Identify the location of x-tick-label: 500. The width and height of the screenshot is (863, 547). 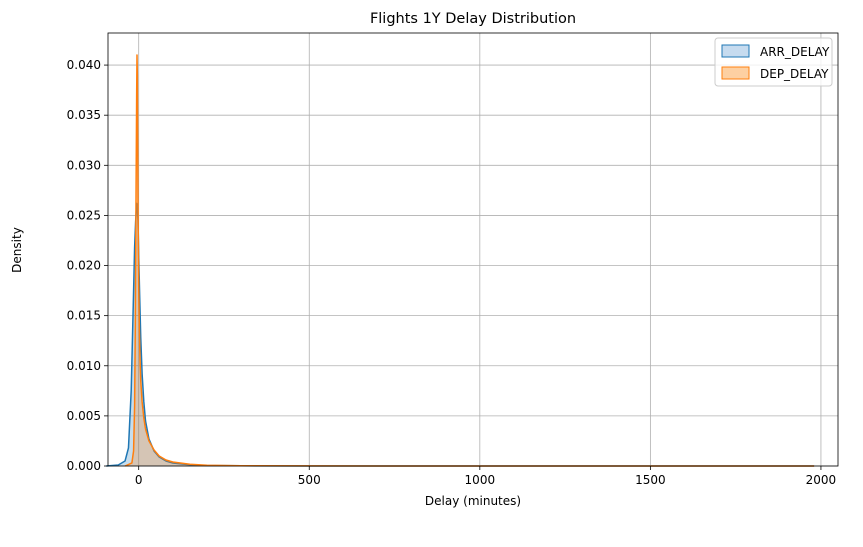
(309, 480).